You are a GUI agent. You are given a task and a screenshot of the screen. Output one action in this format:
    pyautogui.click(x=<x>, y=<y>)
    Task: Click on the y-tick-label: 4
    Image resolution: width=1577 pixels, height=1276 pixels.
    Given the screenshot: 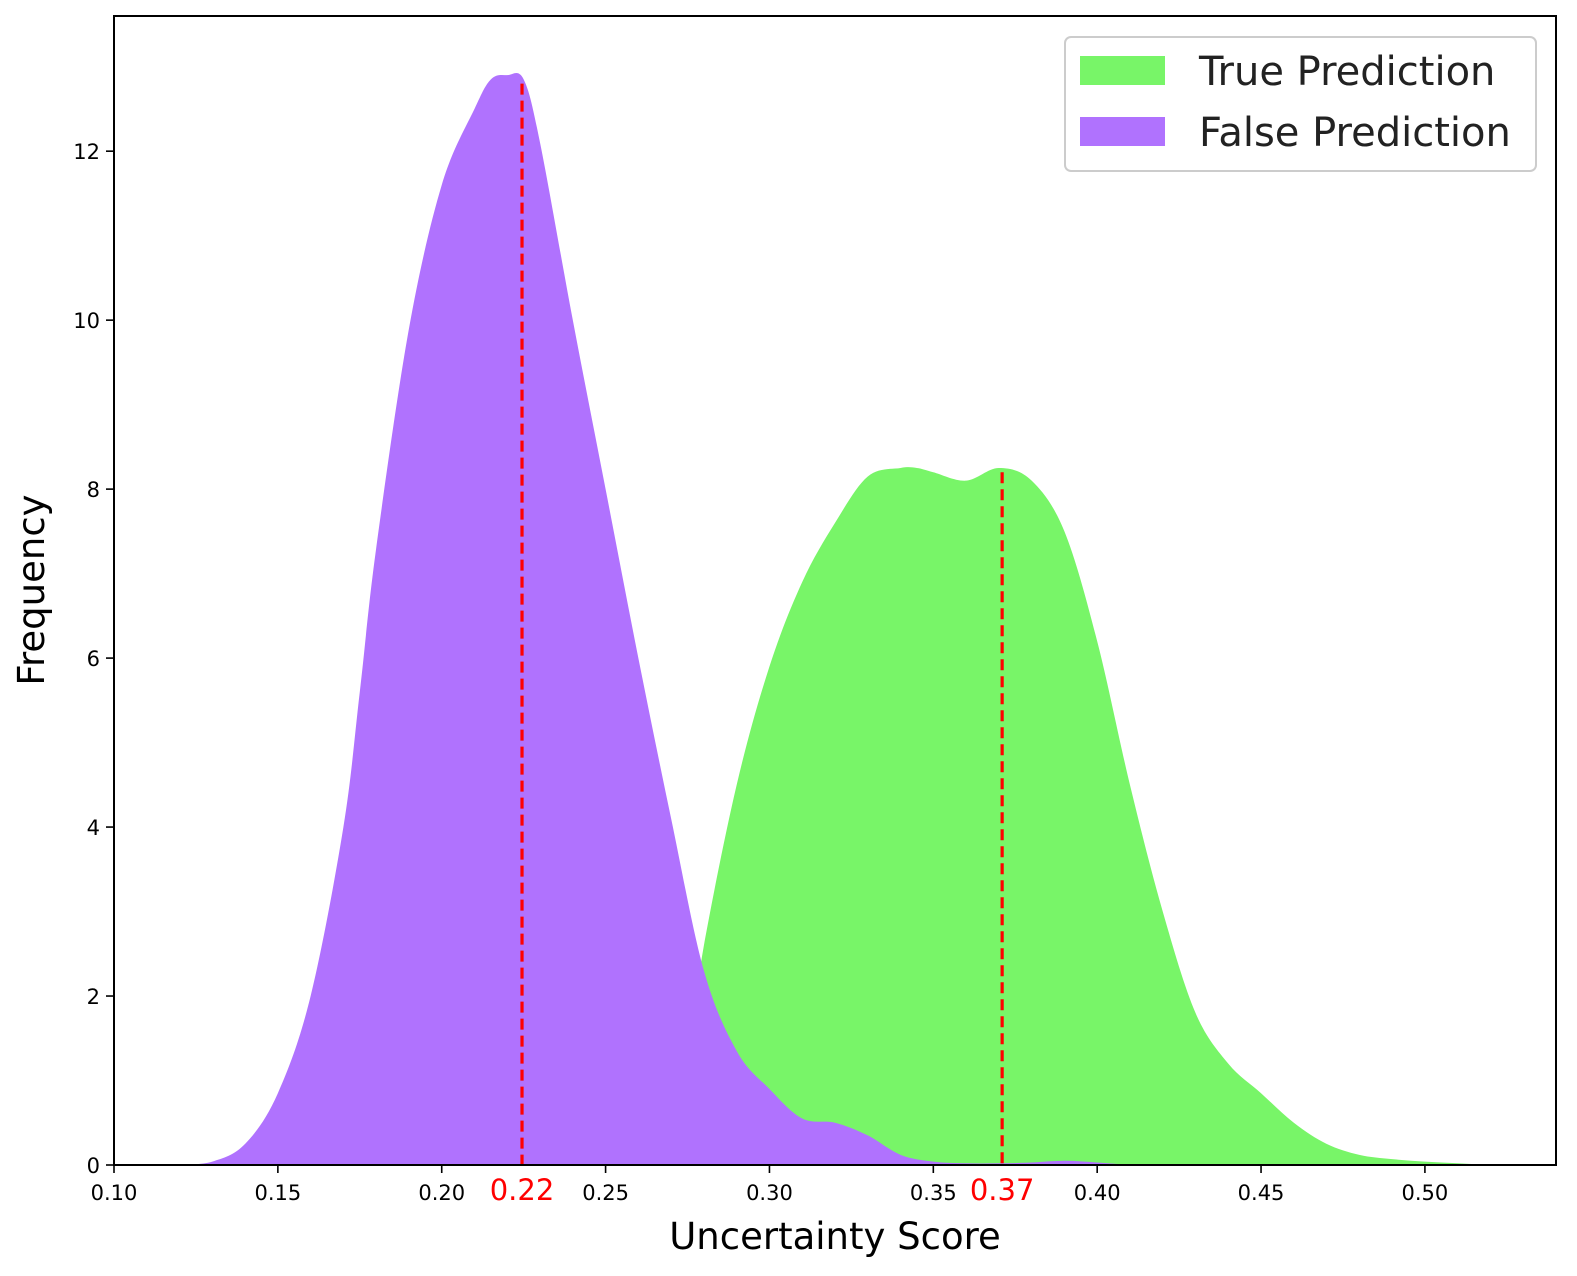 What is the action you would take?
    pyautogui.click(x=93, y=828)
    